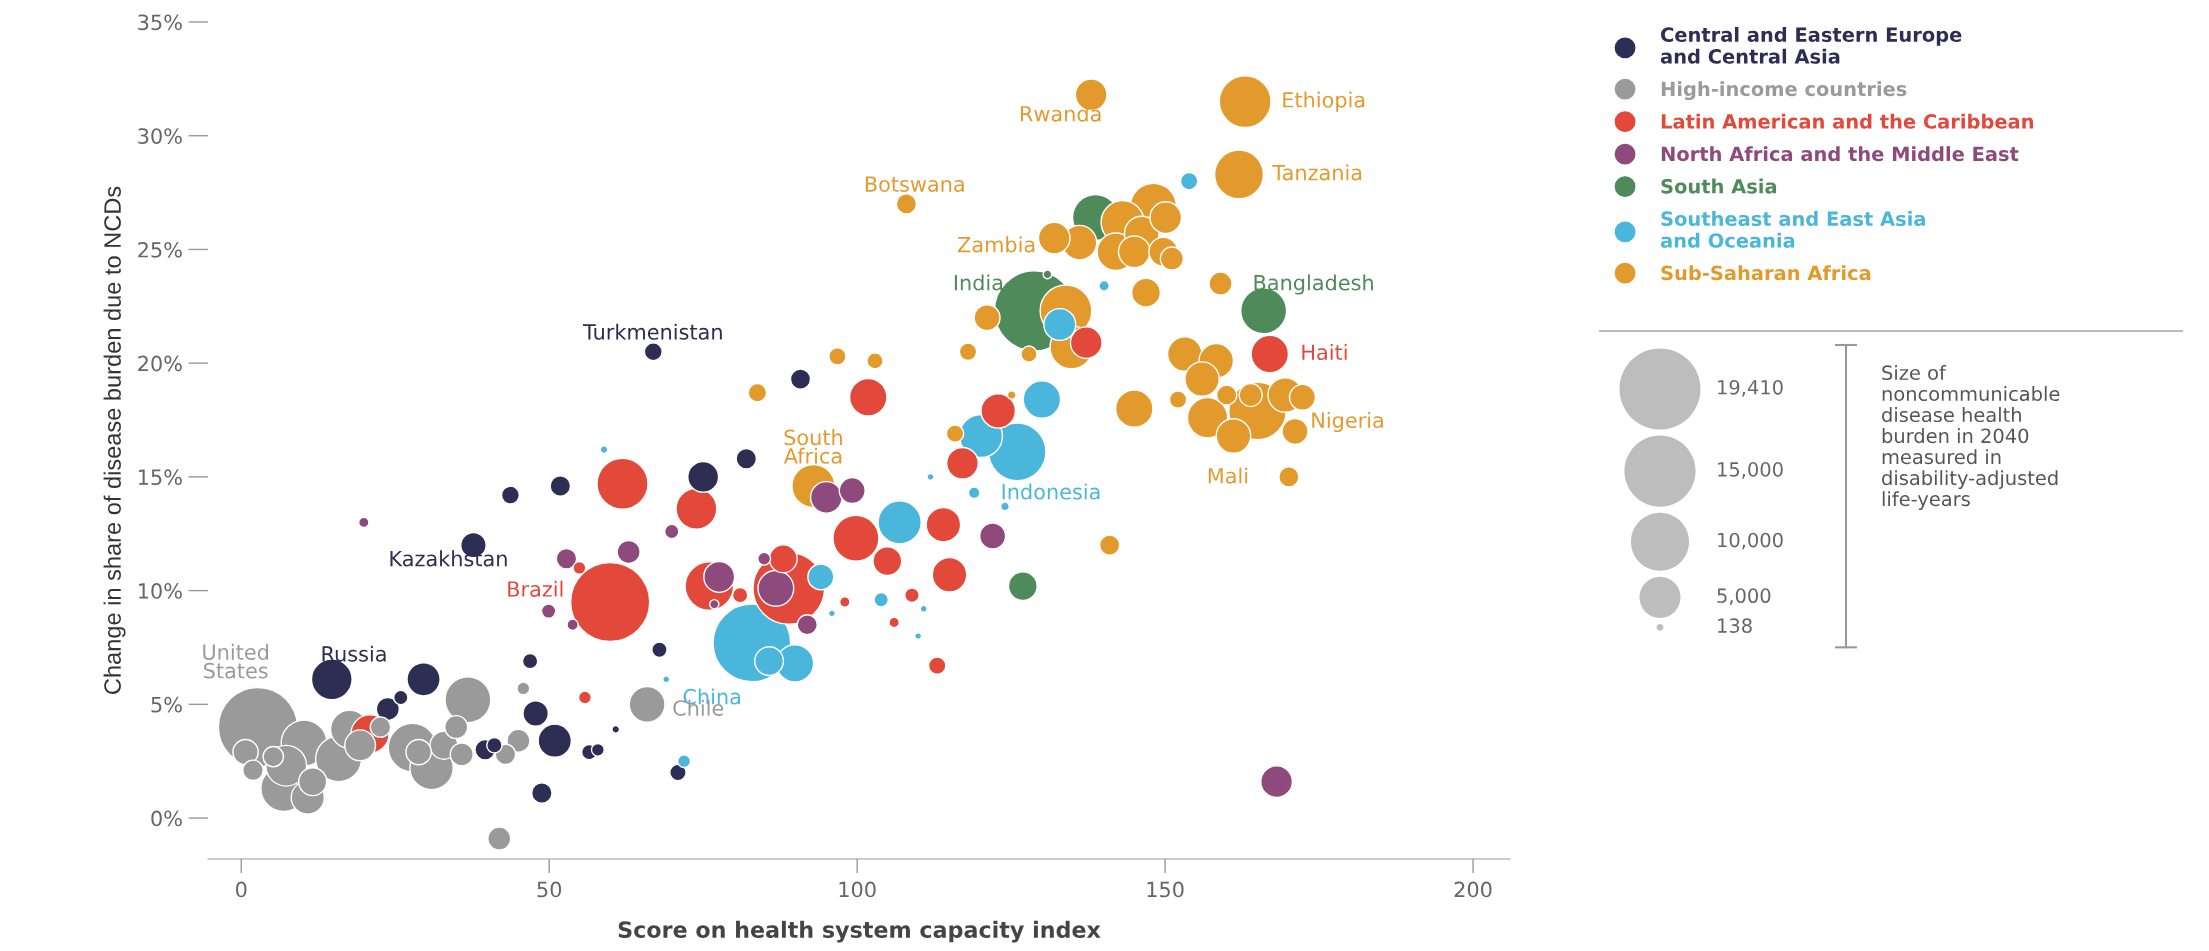 Image resolution: width=2209 pixels, height=951 pixels. I want to click on annotation: Mali, so click(1228, 475).